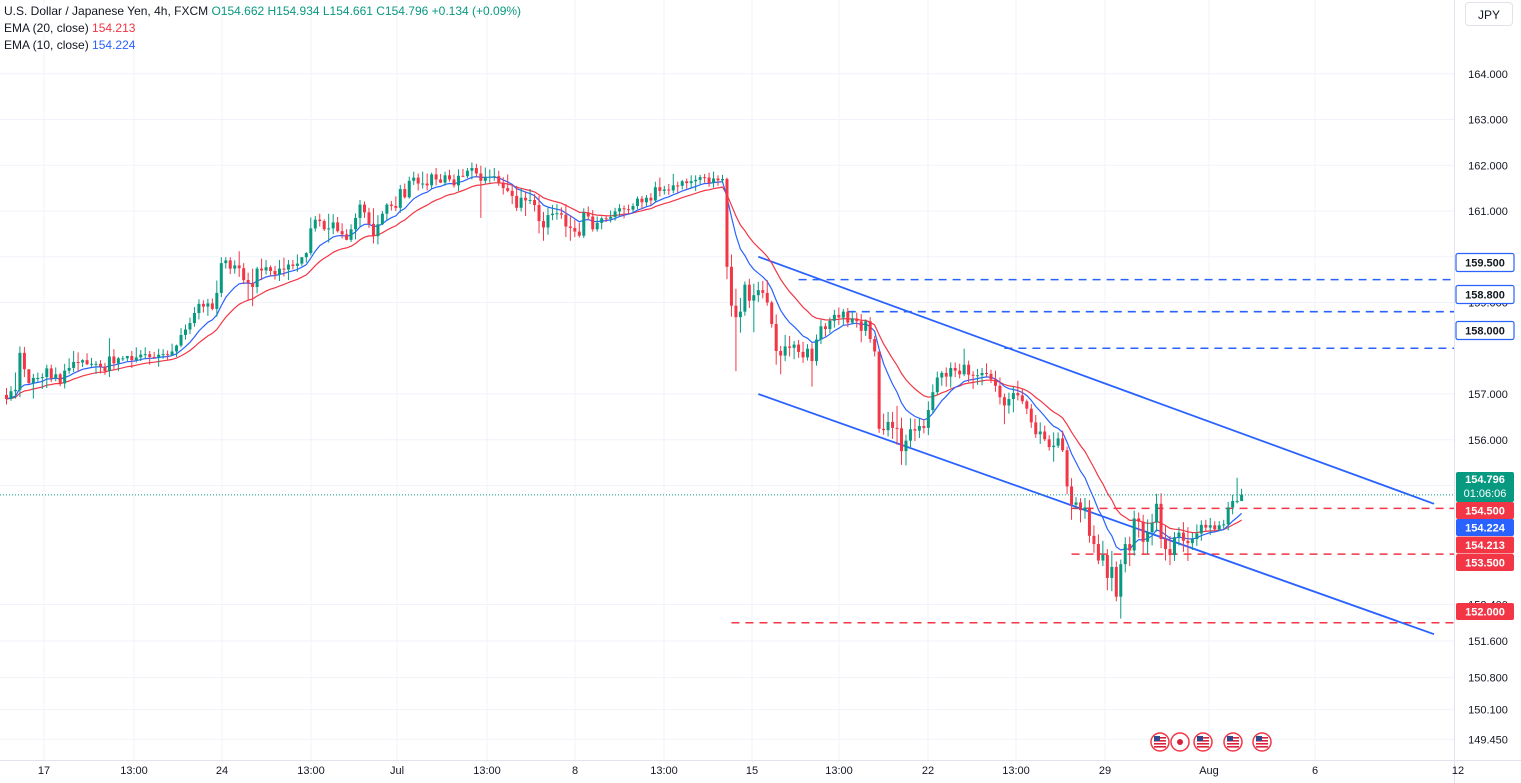 The height and width of the screenshot is (783, 1521). Describe the element at coordinates (1485, 264) in the screenshot. I see `label-text: 159.500` at that location.